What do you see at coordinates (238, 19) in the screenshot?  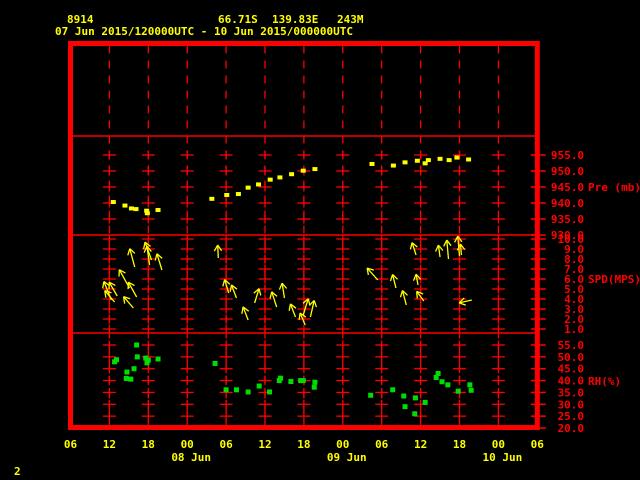 I see `station-latitude: 66.71S` at bounding box center [238, 19].